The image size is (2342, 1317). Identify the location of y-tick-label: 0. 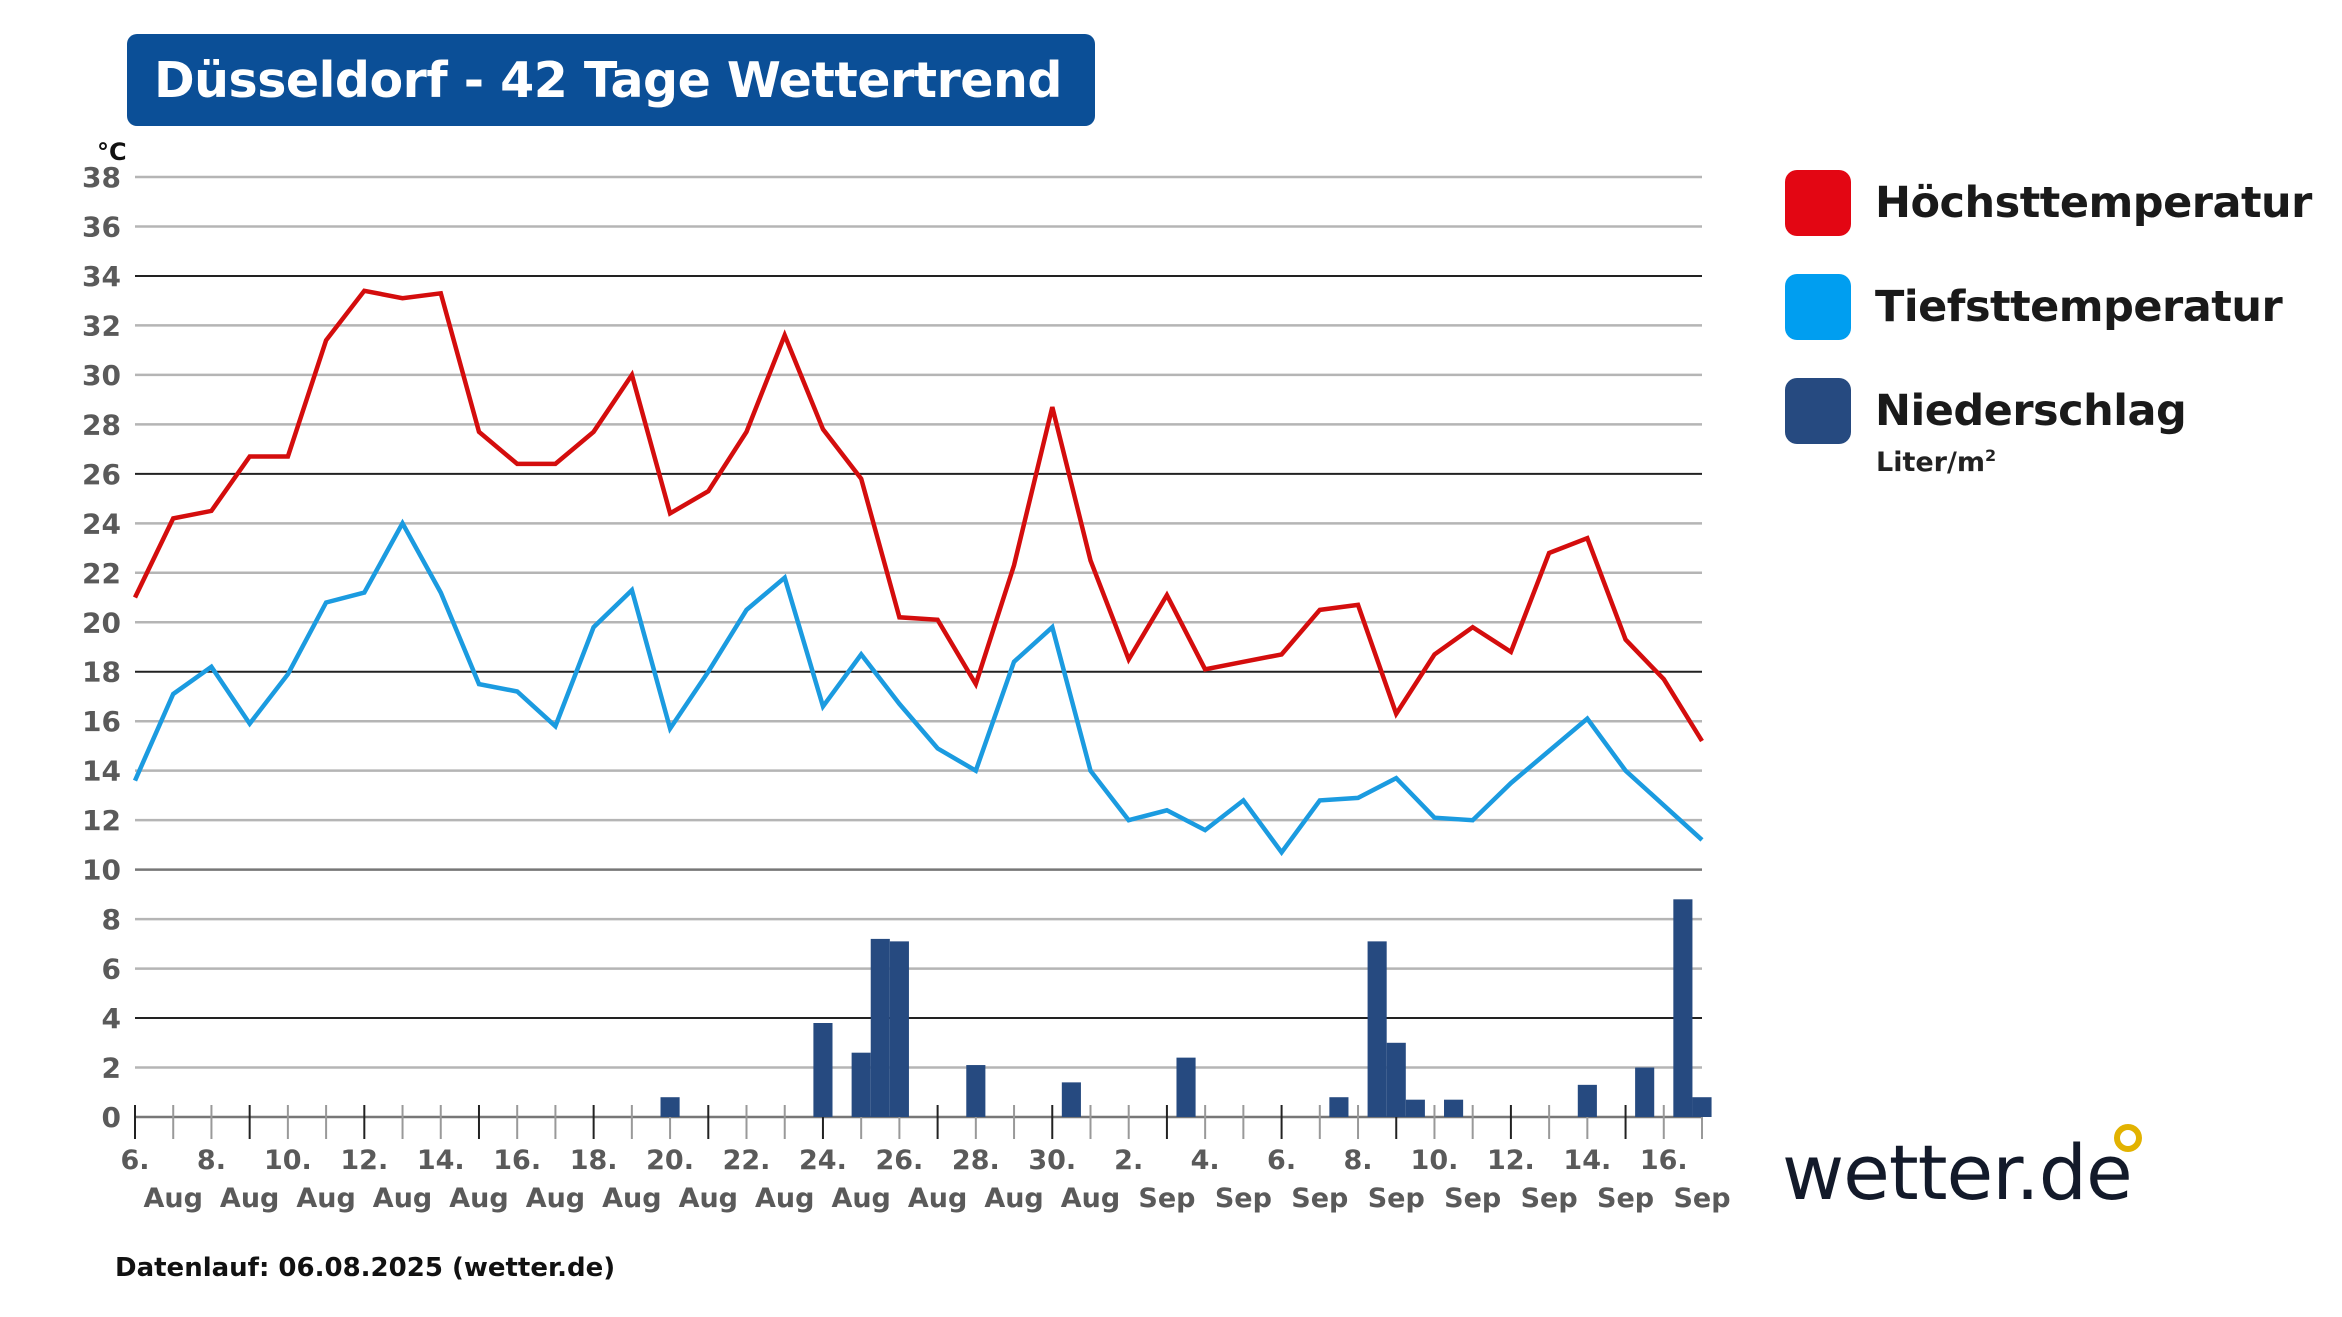
(111, 1117).